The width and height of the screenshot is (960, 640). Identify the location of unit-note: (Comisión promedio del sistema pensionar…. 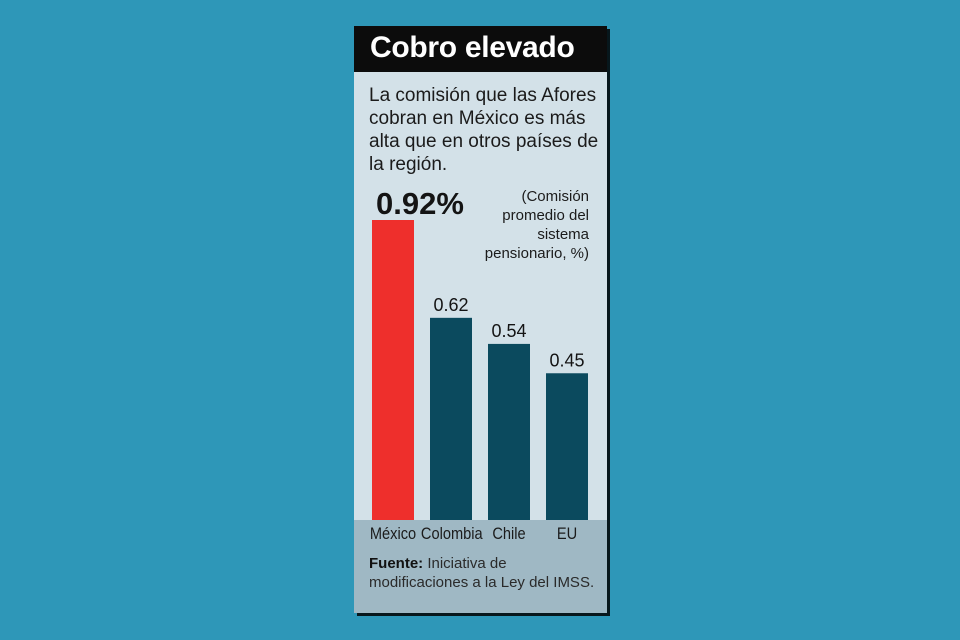
(536, 225).